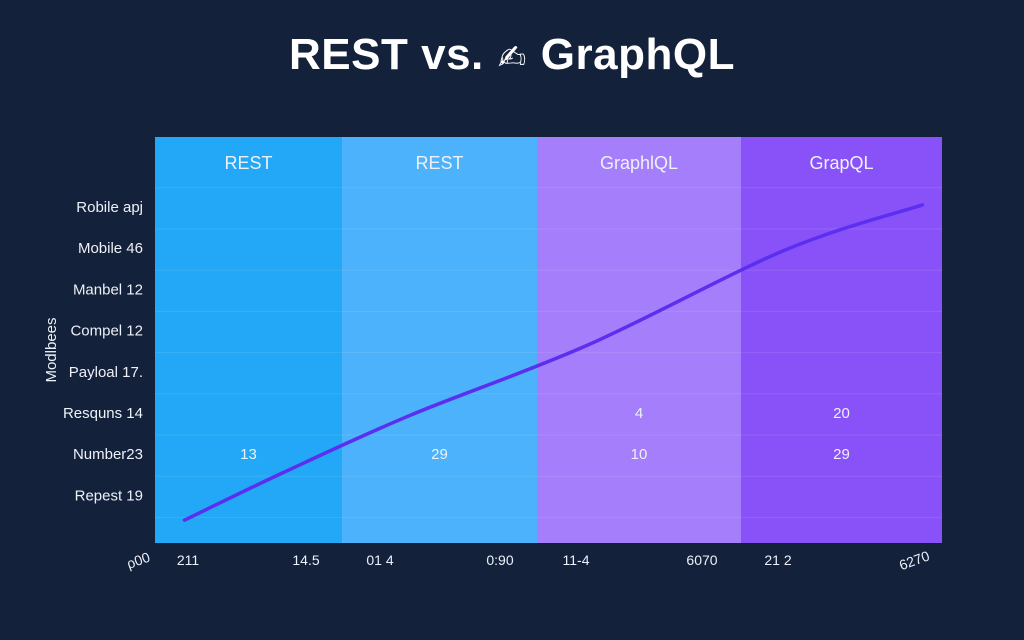 Image resolution: width=1024 pixels, height=640 pixels. Describe the element at coordinates (379, 560) in the screenshot. I see `x-tick-label: 01 4` at that location.